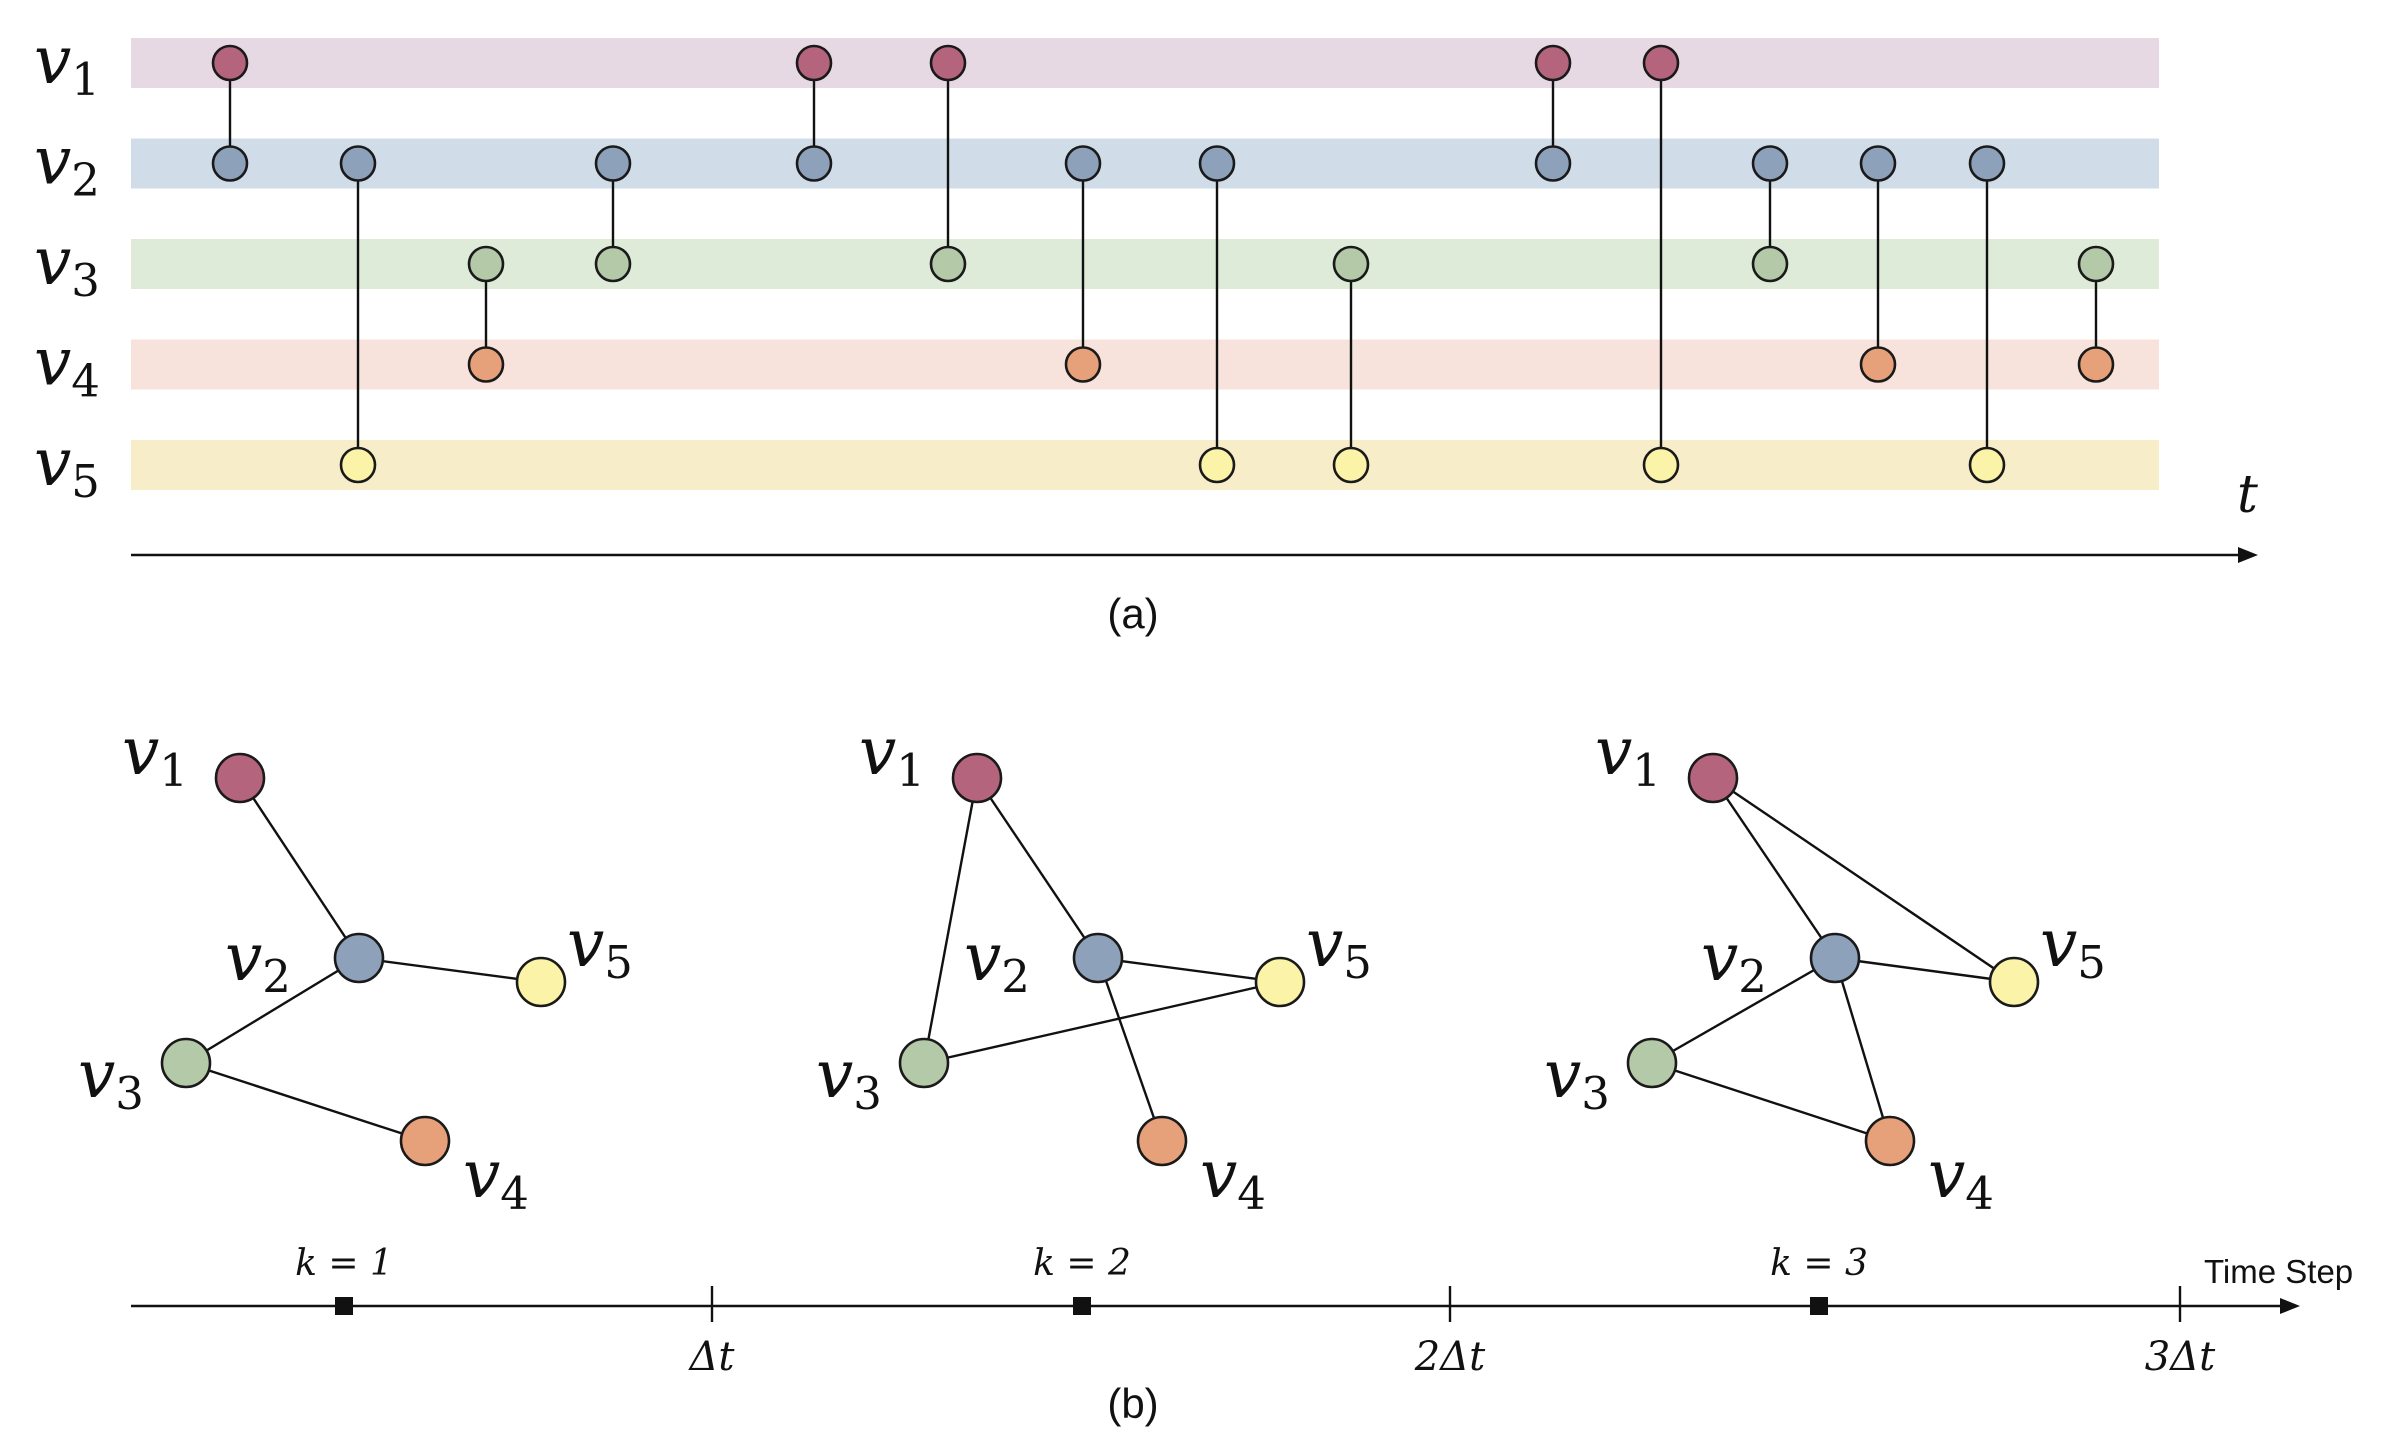 This screenshot has width=2392, height=1454. Describe the element at coordinates (52, 462) in the screenshot. I see `timeline-label-v5-base: v` at that location.